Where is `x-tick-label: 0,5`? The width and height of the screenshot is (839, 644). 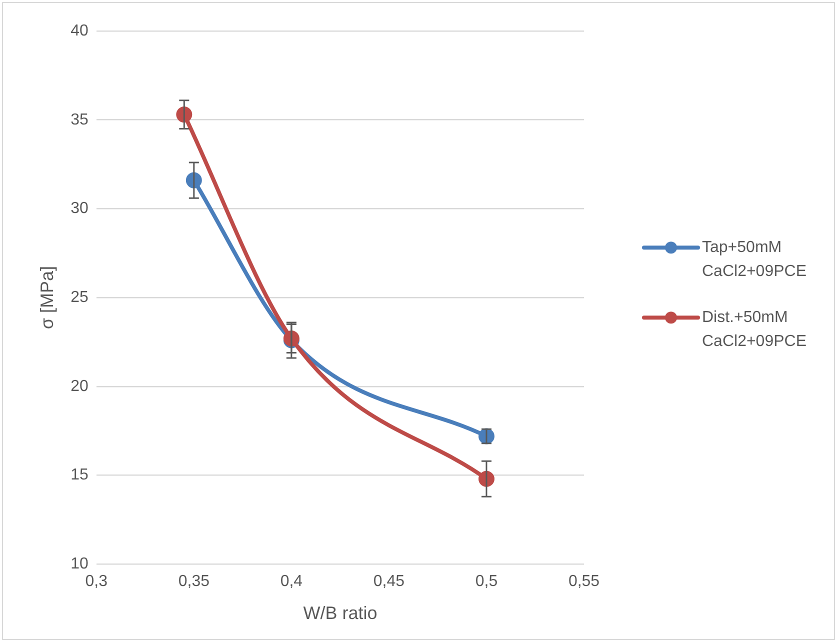 x-tick-label: 0,5 is located at coordinates (486, 581).